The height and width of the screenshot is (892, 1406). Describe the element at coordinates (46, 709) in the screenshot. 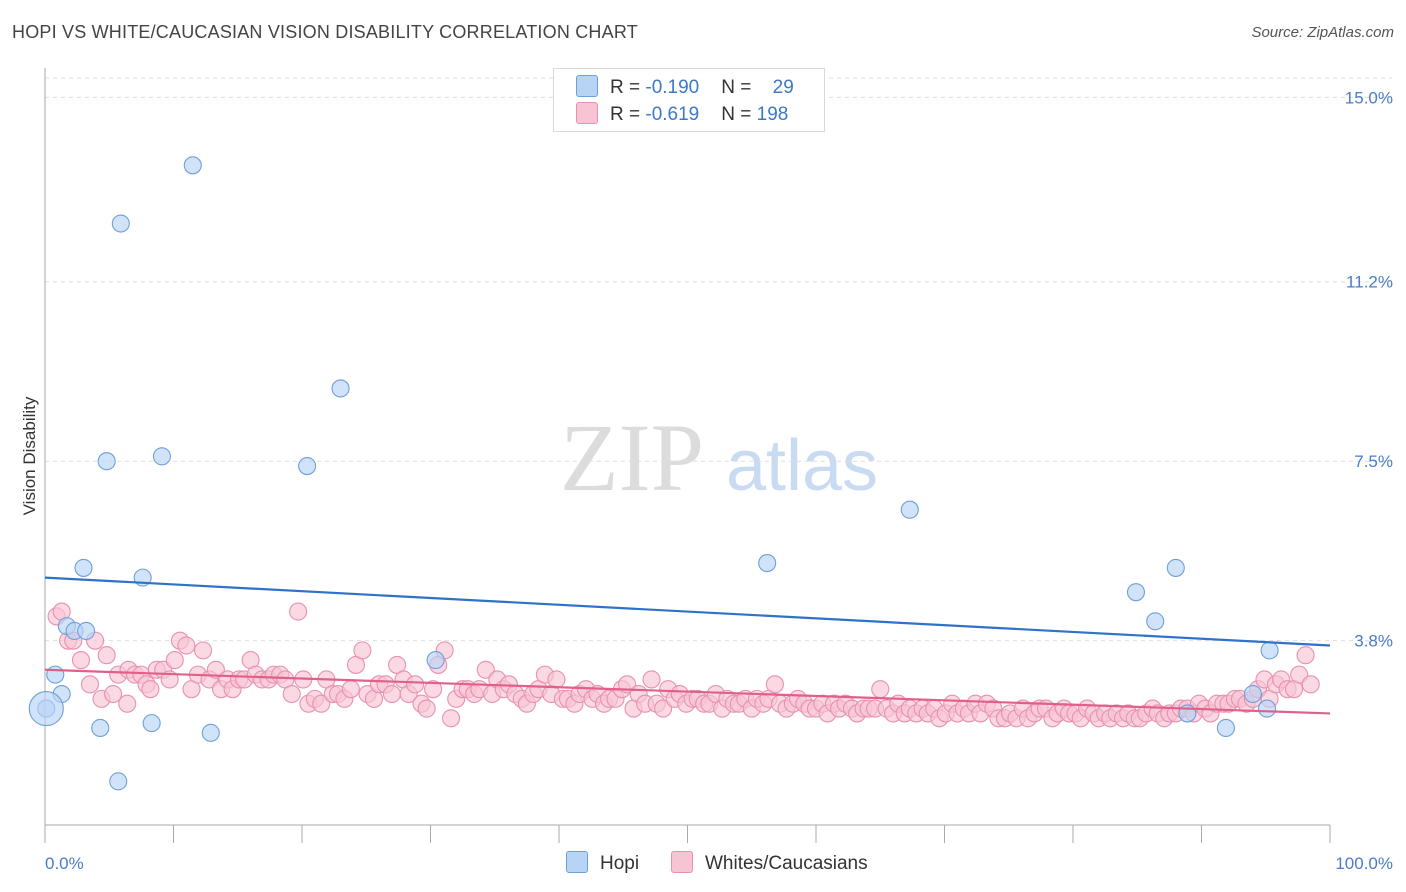

I see `hopi-point-large` at that location.